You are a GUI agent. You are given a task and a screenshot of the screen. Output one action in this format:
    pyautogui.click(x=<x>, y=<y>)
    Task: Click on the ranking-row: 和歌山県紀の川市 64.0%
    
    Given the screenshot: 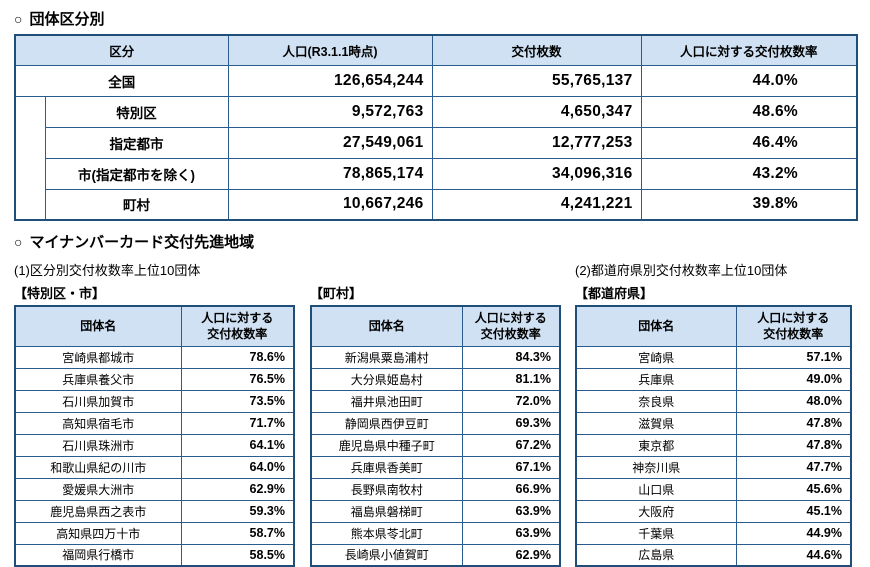 What is the action you would take?
    pyautogui.click(x=154, y=467)
    